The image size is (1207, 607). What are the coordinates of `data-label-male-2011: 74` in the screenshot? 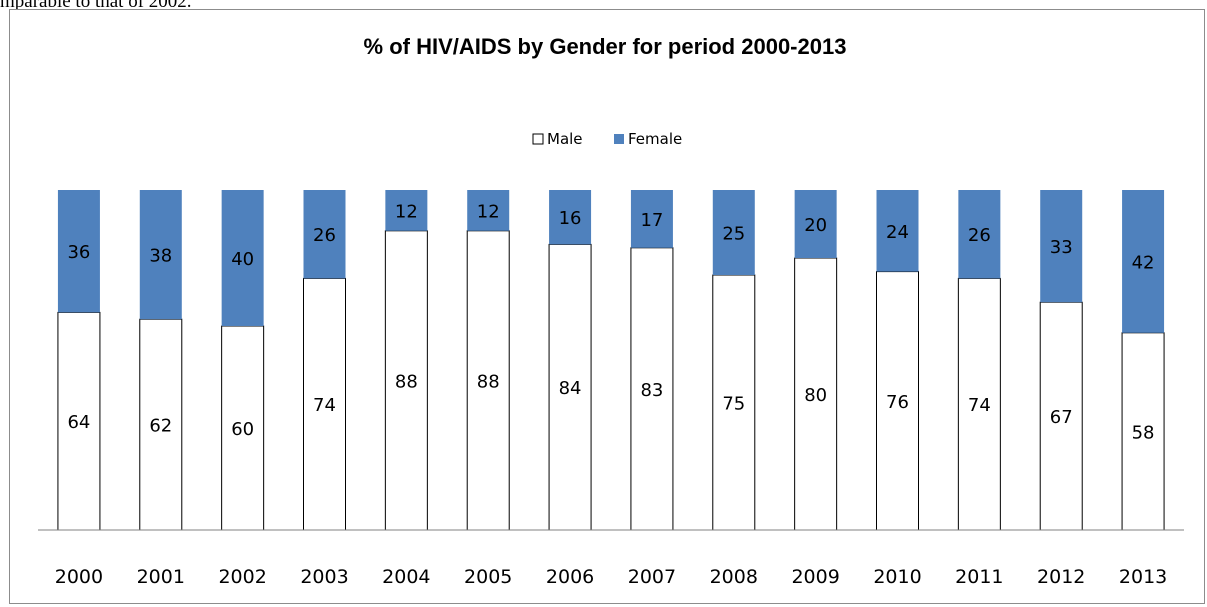 It's located at (979, 405).